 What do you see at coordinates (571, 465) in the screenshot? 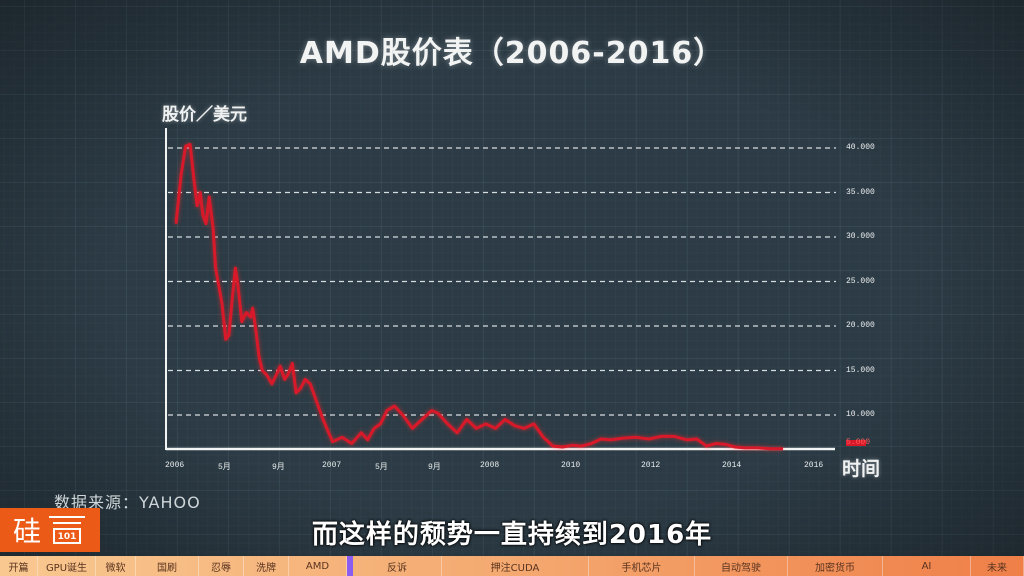
I see `x-tick-label: 2010` at bounding box center [571, 465].